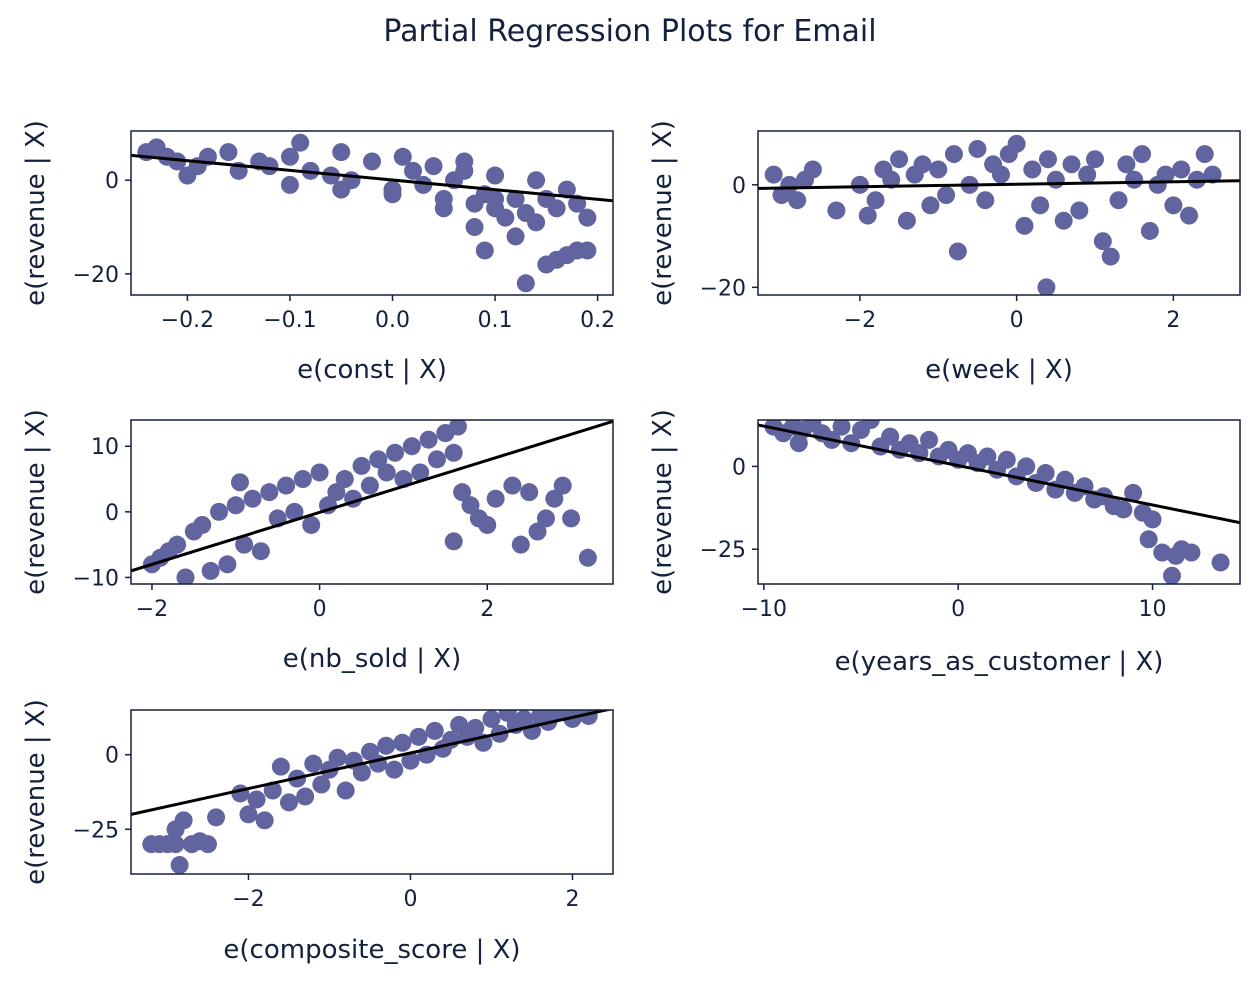  What do you see at coordinates (495, 320) in the screenshot?
I see `x-tick-label: 0.1` at bounding box center [495, 320].